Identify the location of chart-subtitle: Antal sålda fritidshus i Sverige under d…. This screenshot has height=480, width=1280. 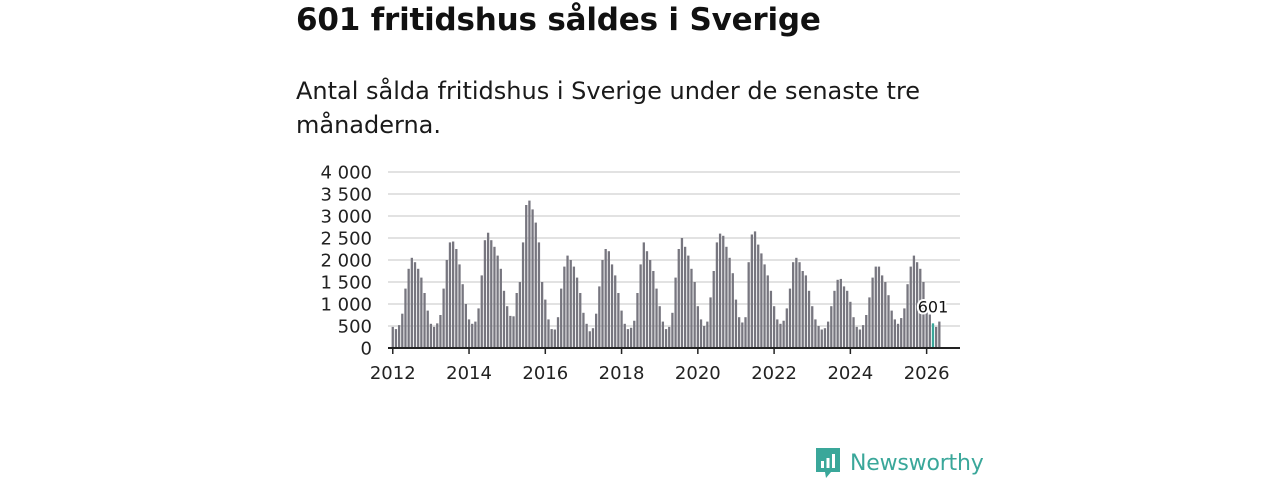
(608, 108).